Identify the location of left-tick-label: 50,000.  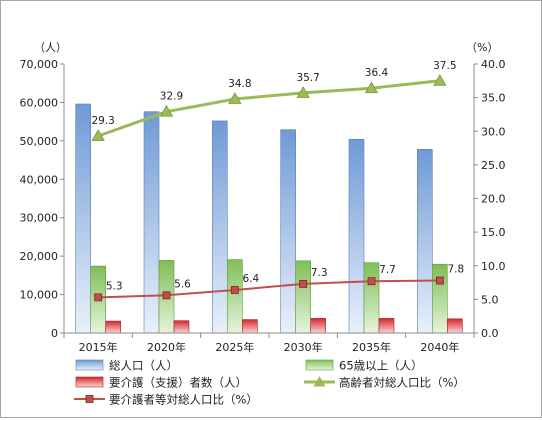
(39, 141).